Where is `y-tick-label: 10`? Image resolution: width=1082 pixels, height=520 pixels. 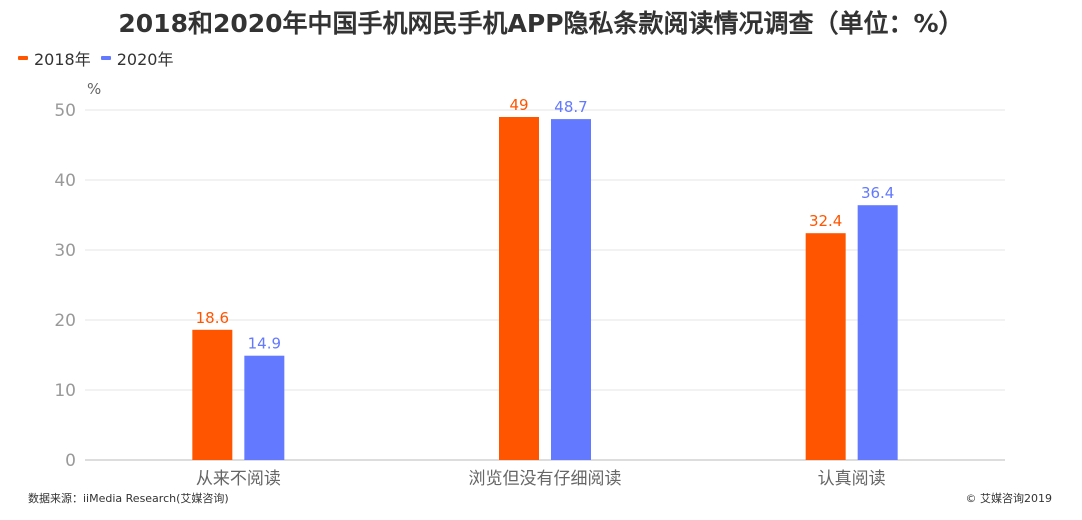 y-tick-label: 10 is located at coordinates (65, 391).